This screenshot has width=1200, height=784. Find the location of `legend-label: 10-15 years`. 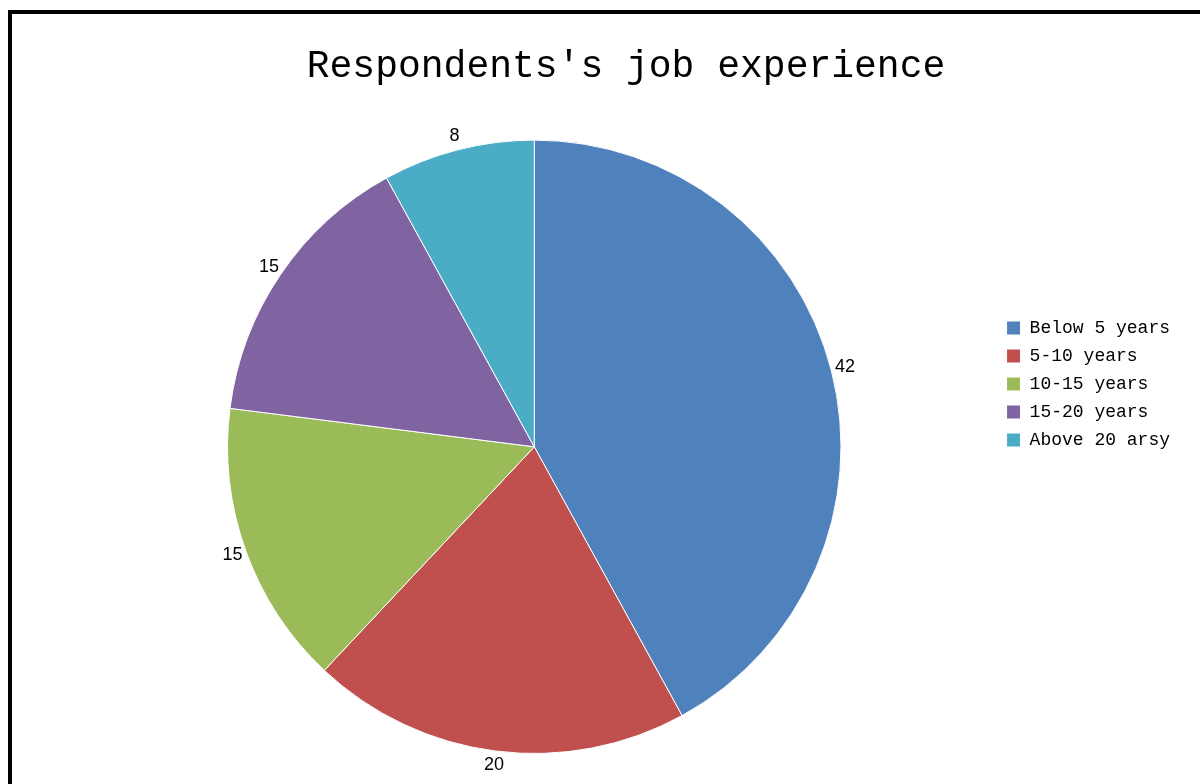

legend-label: 10-15 years is located at coordinates (1089, 383).